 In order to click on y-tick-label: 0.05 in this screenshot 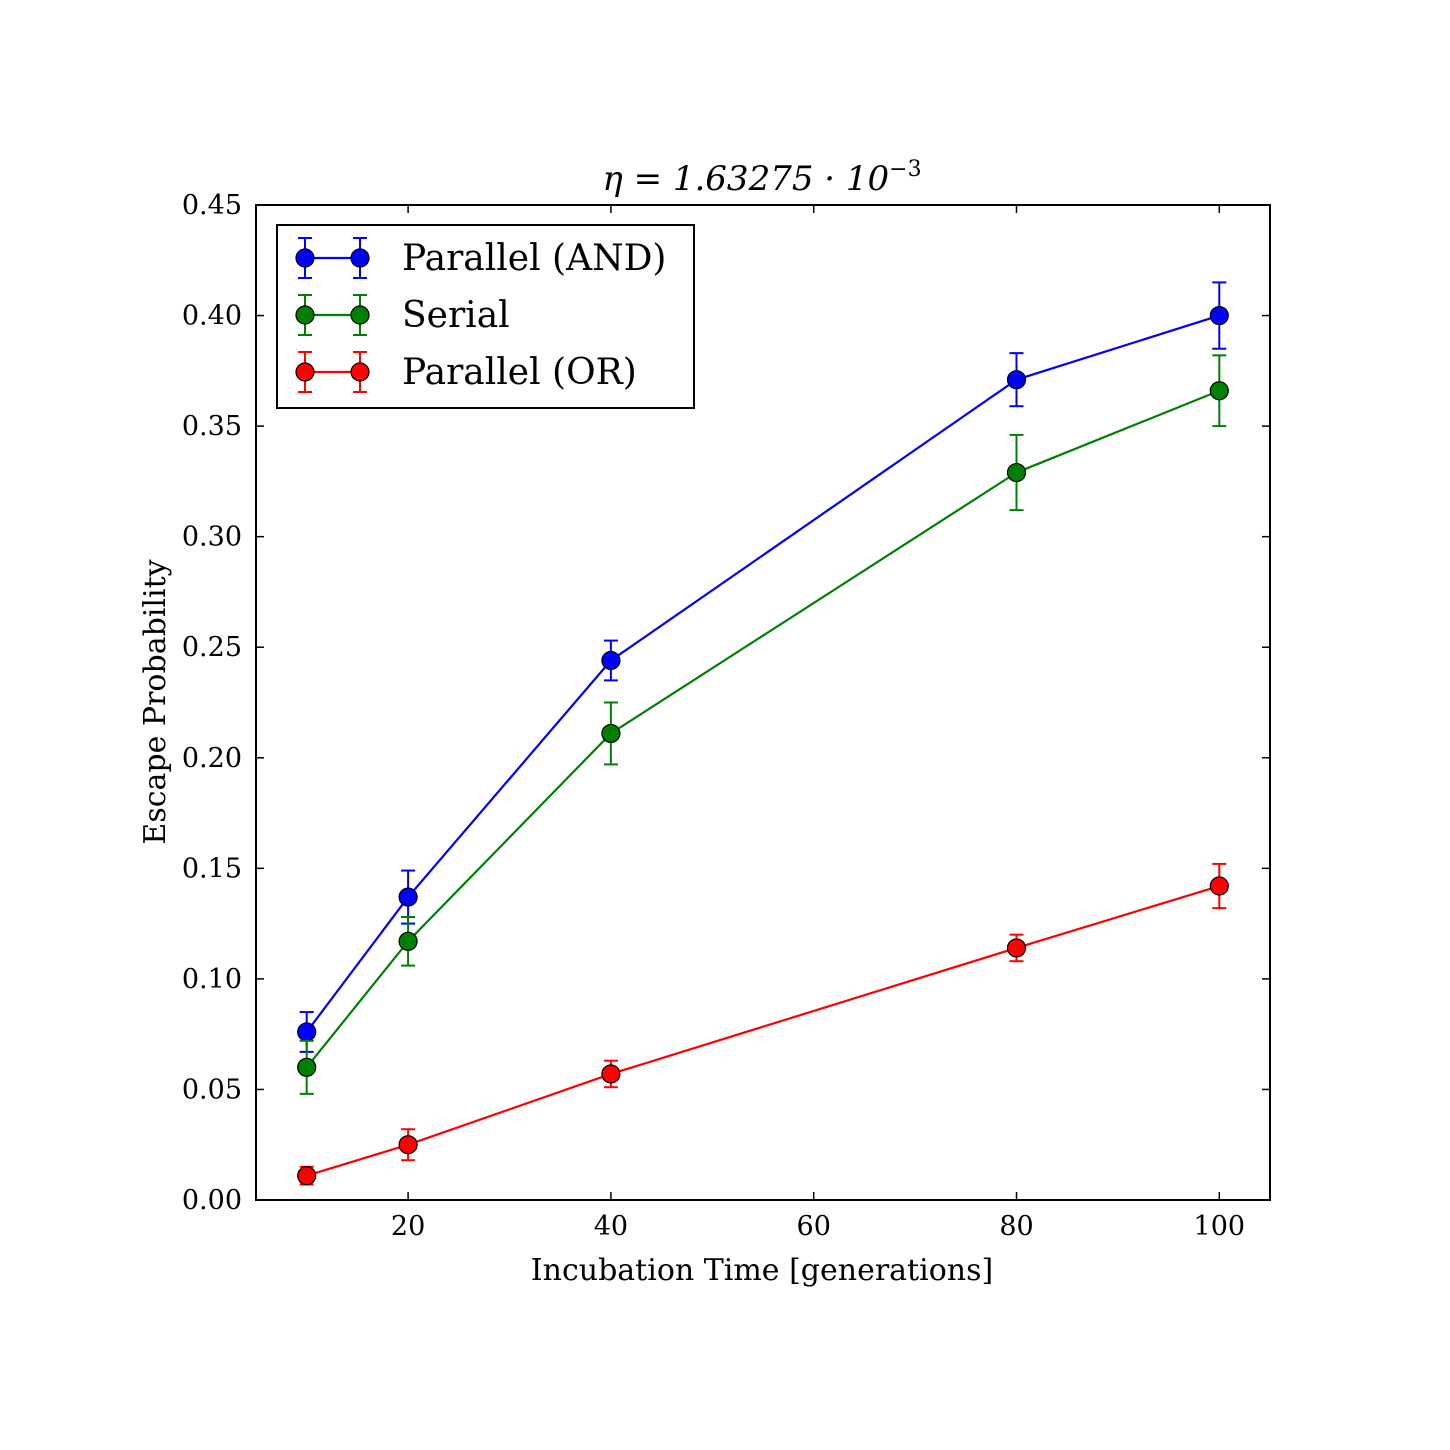, I will do `click(212, 1089)`.